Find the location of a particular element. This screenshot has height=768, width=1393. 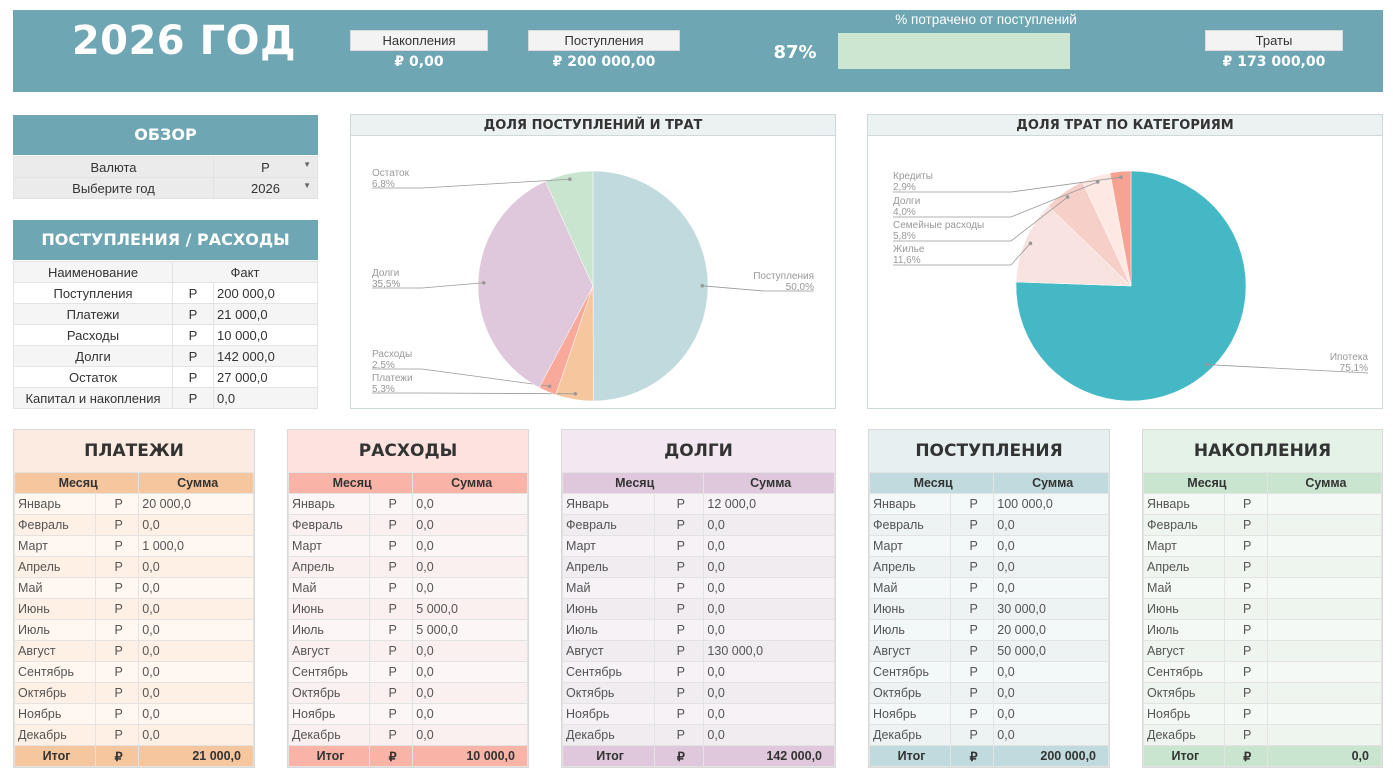

table-row: Август Р 50 000,0 is located at coordinates (988, 651).